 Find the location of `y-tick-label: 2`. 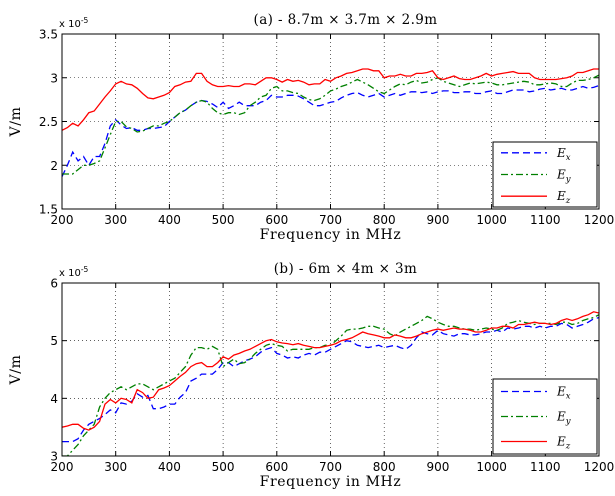

y-tick-label: 2 is located at coordinates (54, 166).